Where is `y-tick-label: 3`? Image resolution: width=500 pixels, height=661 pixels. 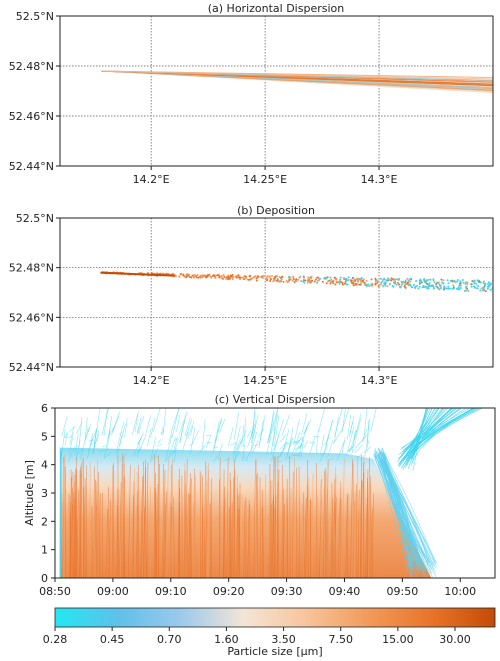 y-tick-label: 3 is located at coordinates (44, 493).